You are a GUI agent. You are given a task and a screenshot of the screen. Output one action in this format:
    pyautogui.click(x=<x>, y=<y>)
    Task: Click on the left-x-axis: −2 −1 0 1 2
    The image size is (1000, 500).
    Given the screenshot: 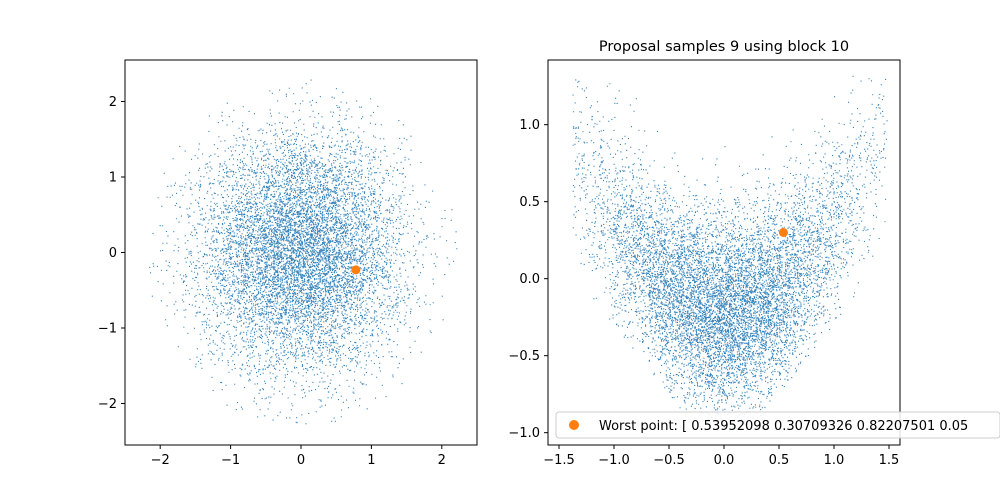 What is the action you would take?
    pyautogui.click(x=298, y=456)
    